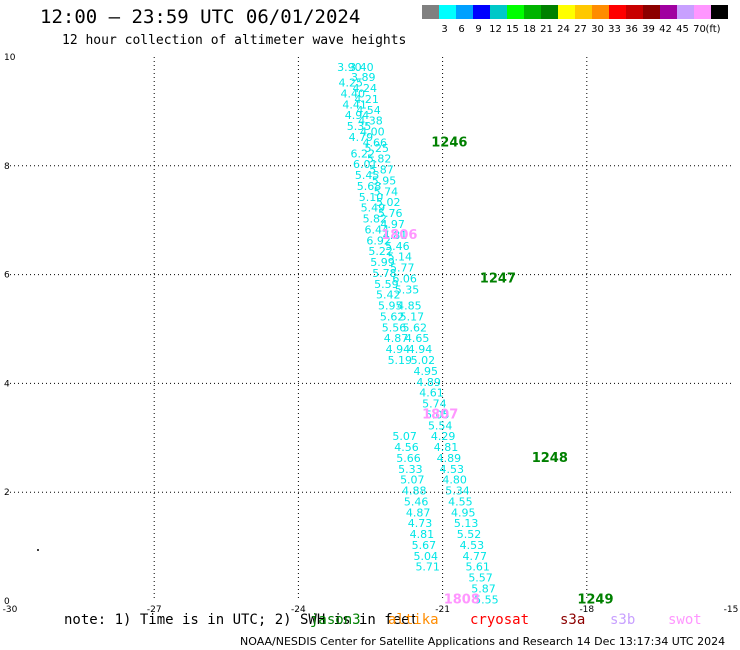 Image resolution: width=740 pixels, height=650 pixels. What do you see at coordinates (7, 384) in the screenshot?
I see `y-tick-label: 4` at bounding box center [7, 384].